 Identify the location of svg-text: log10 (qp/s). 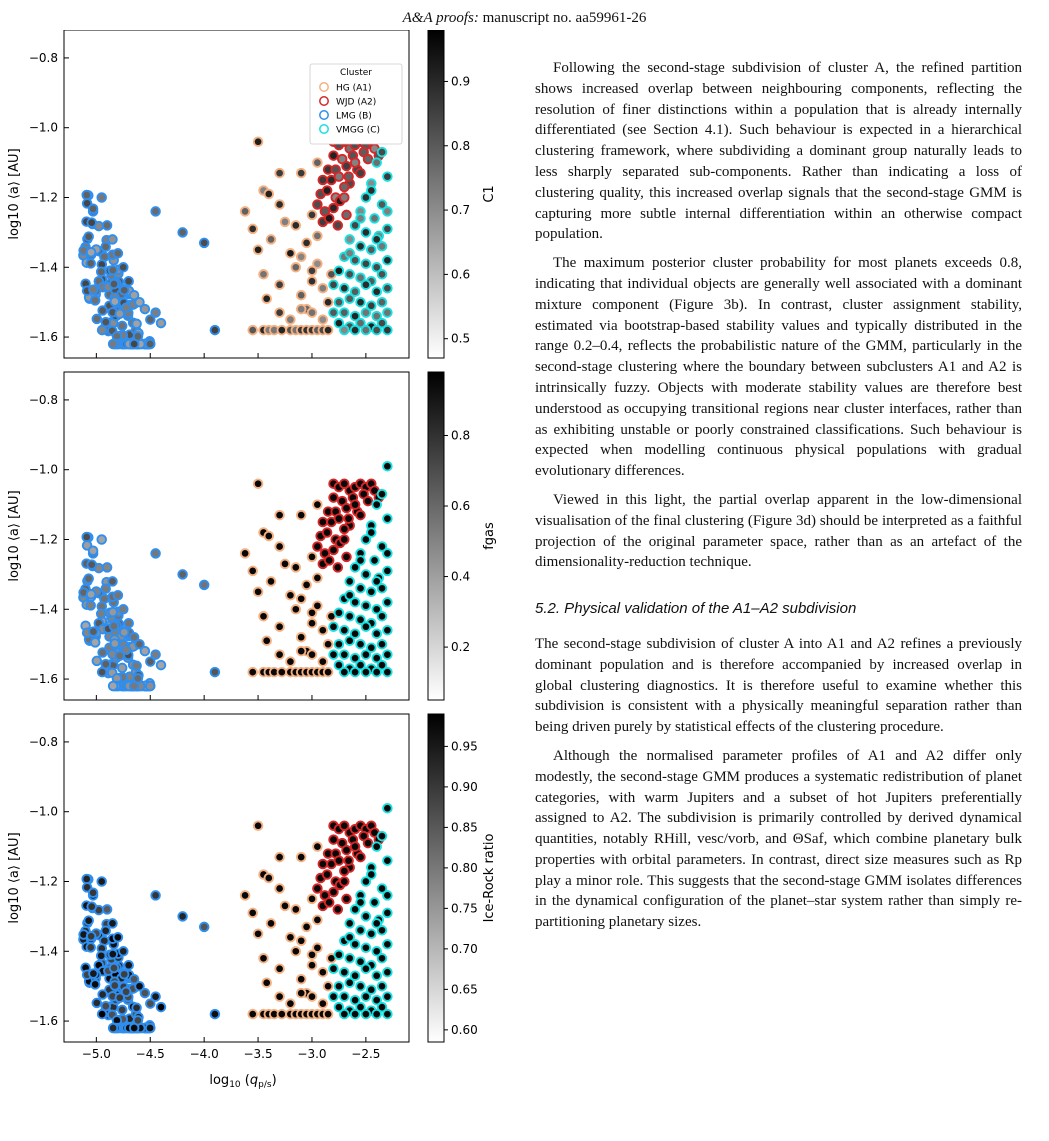
(242, 1081).